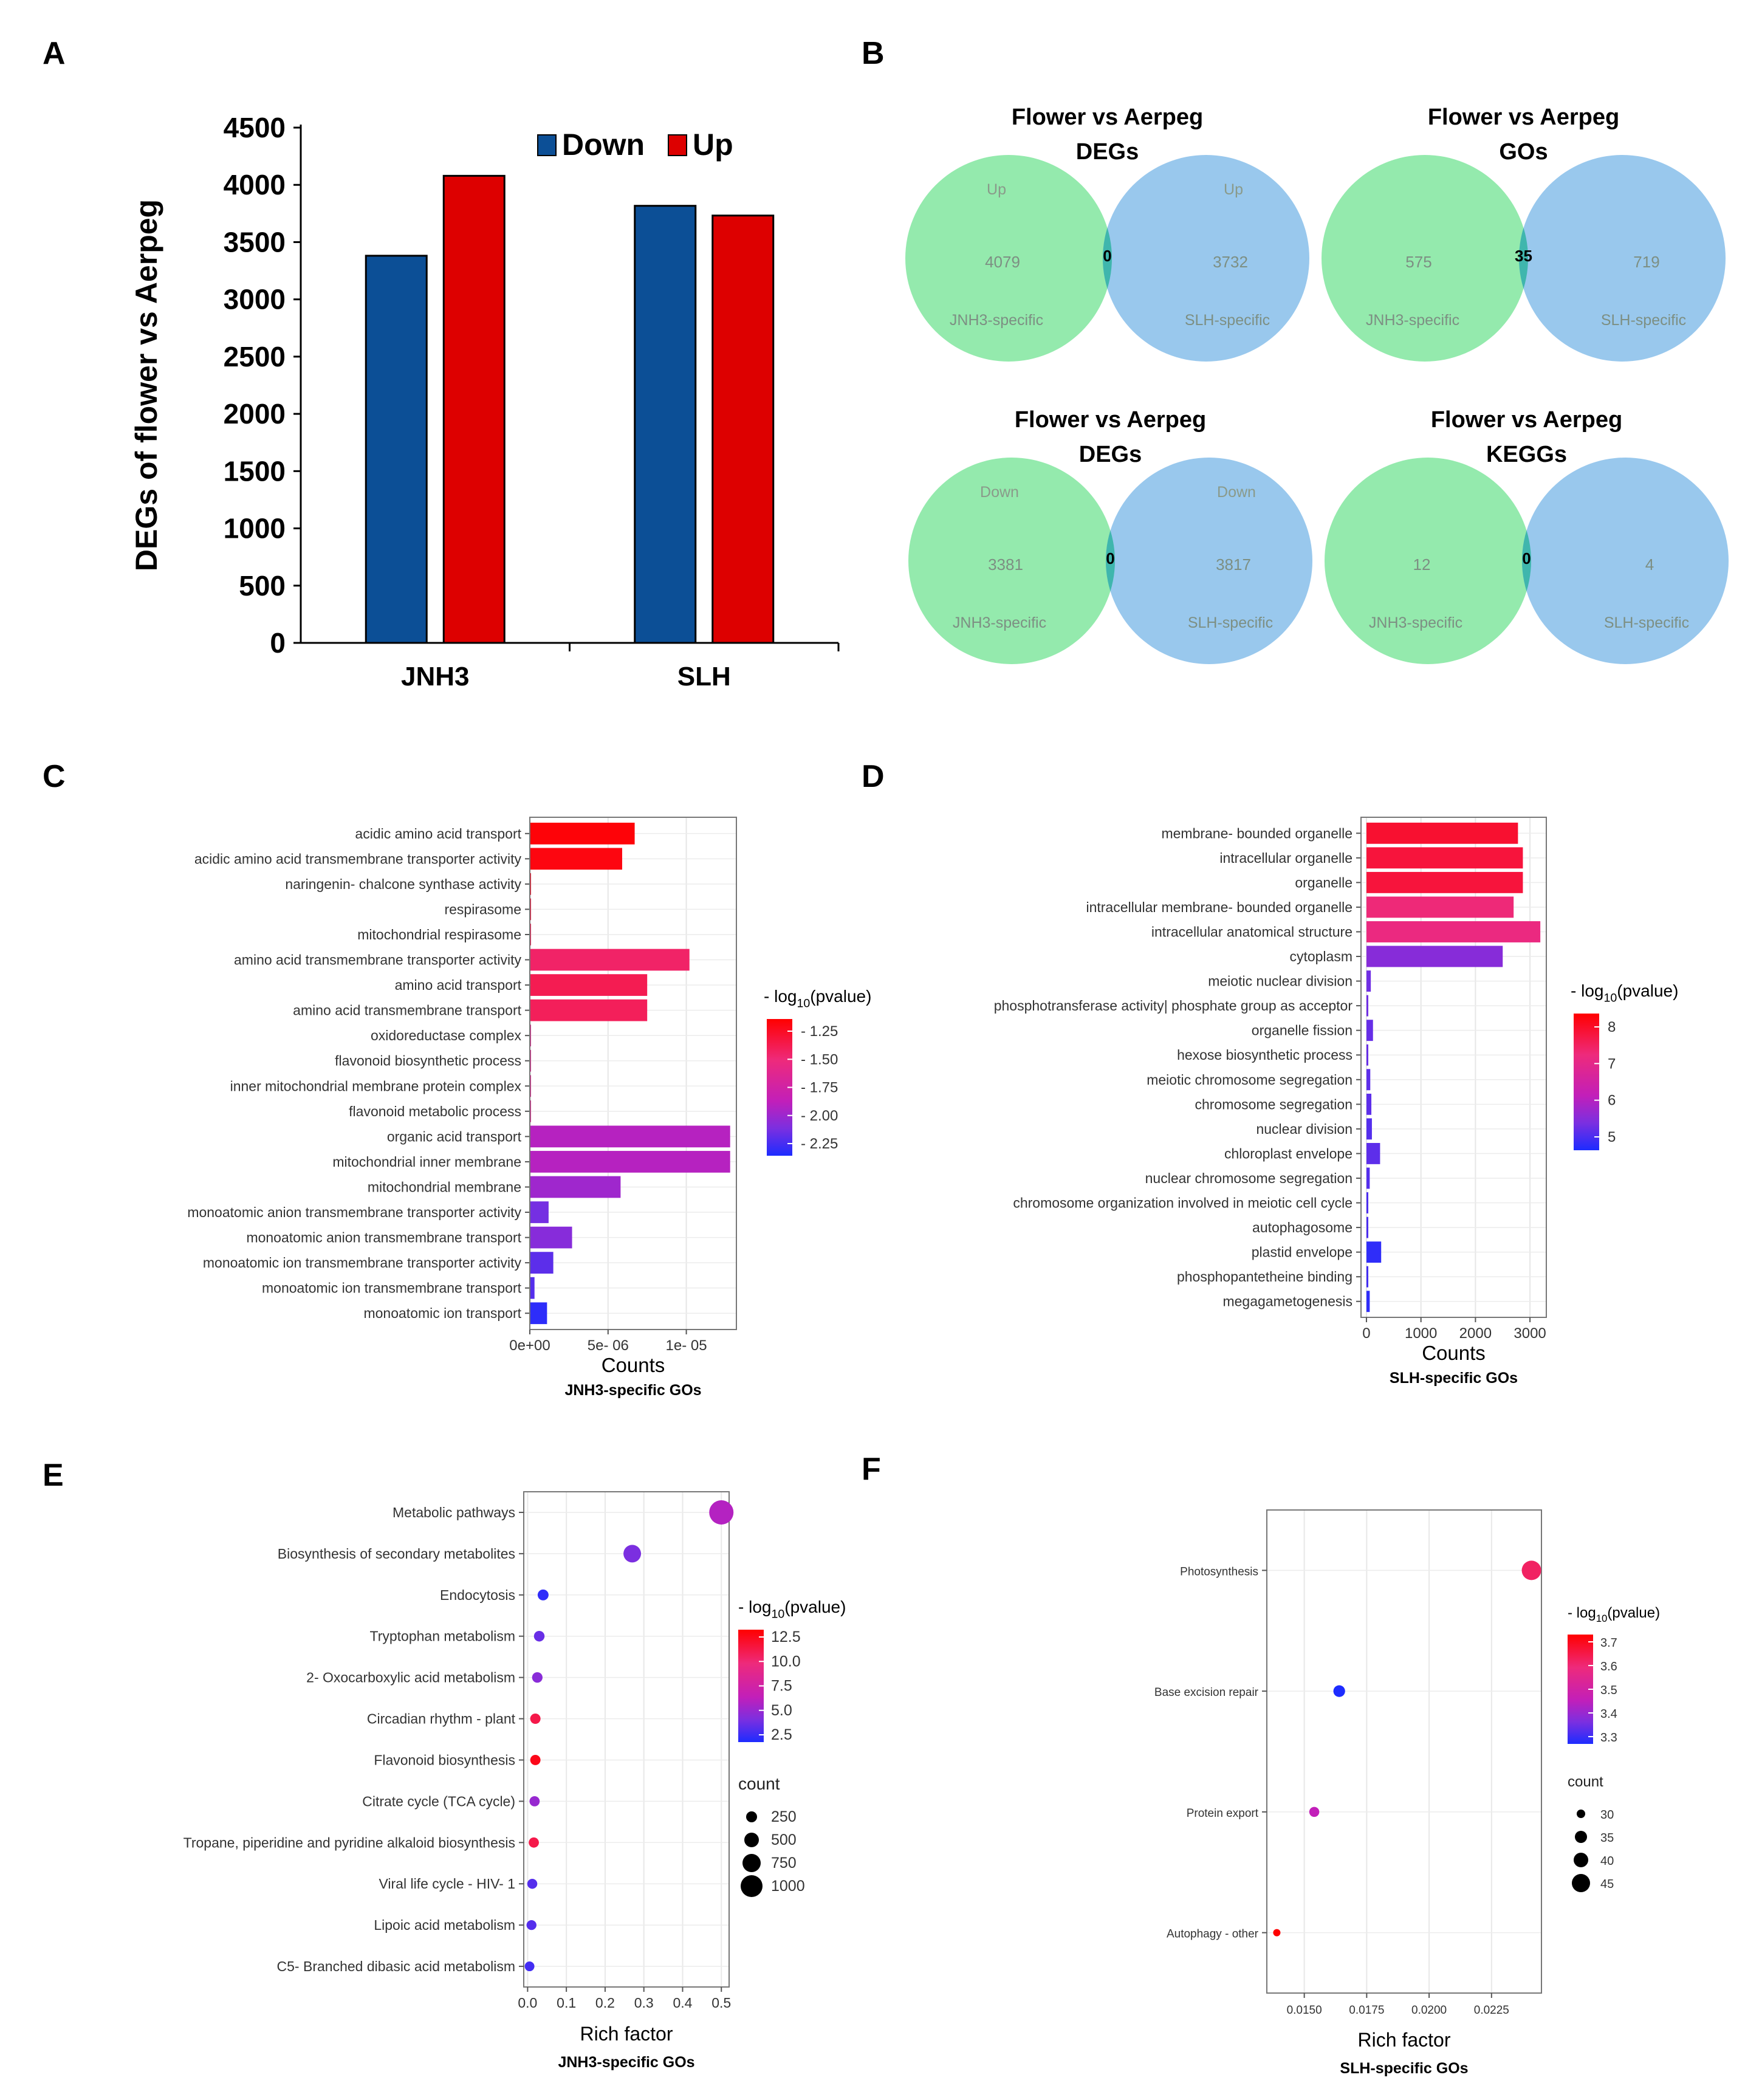 Image resolution: width=1745 pixels, height=2100 pixels. I want to click on x-tick-label: 1000, so click(1421, 1333).